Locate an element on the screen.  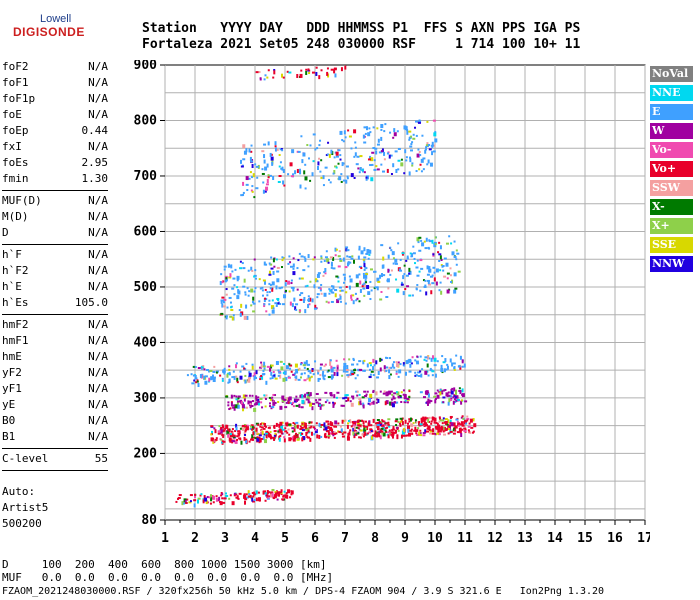
param-d: D N/A is located at coordinates (55, 234).